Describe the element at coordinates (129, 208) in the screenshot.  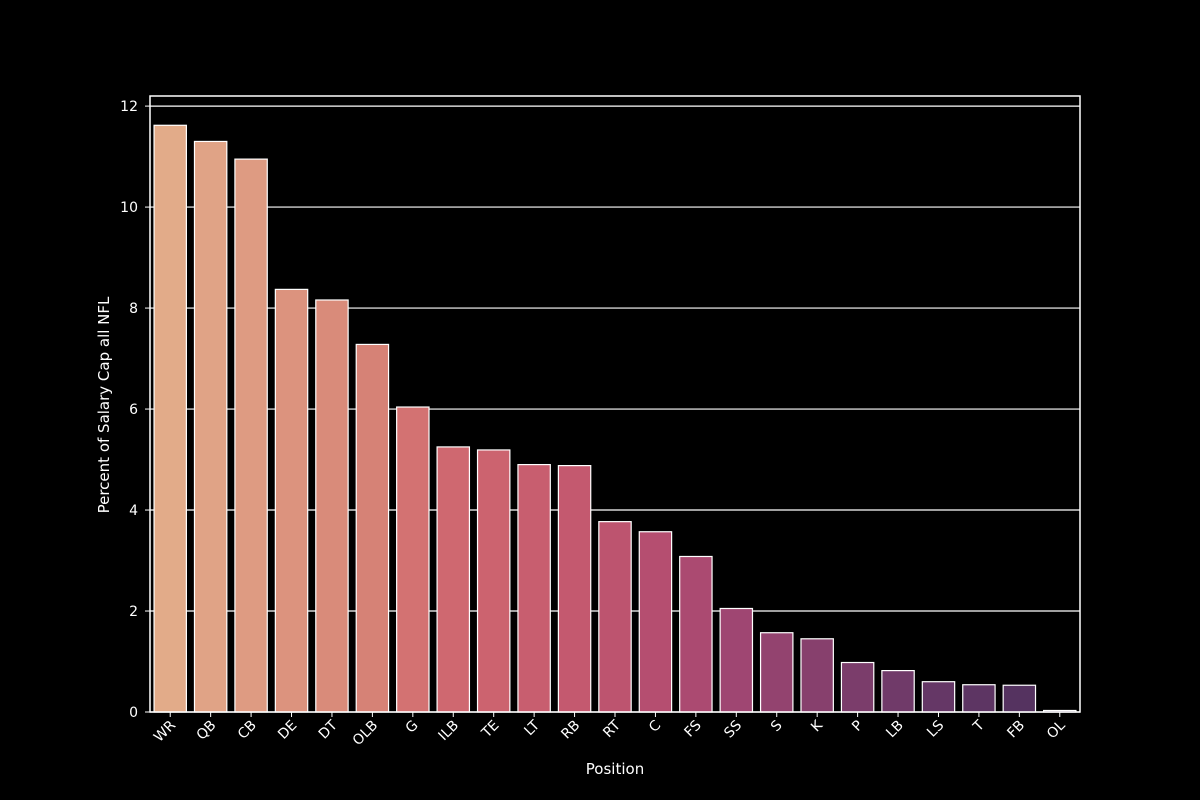
I see `y-tick-label: 10` at that location.